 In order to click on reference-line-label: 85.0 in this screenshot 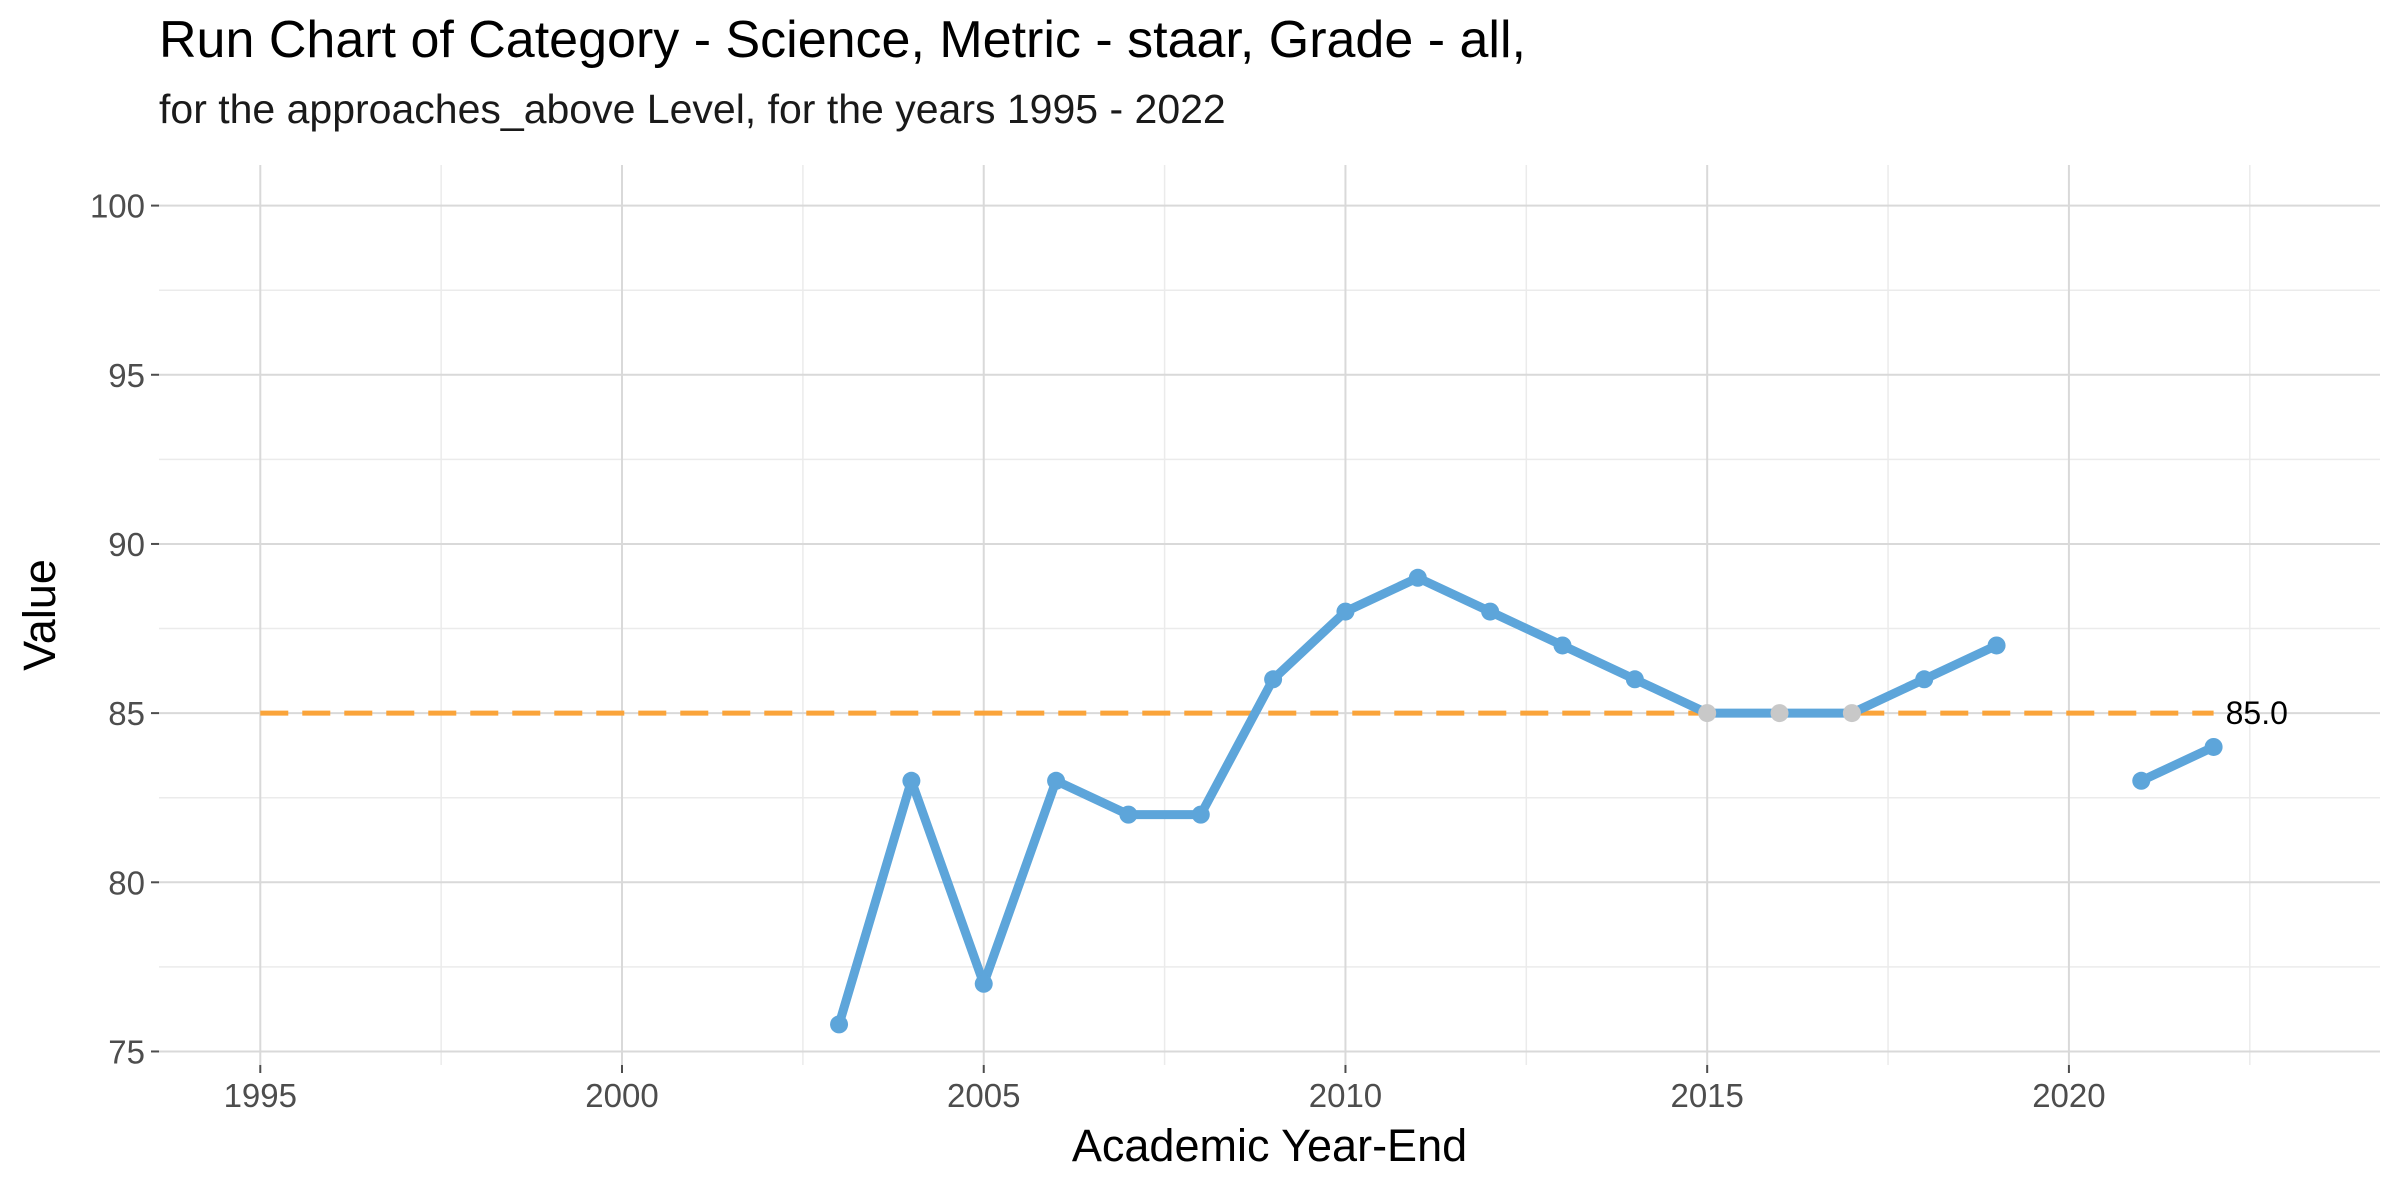, I will do `click(2257, 713)`.